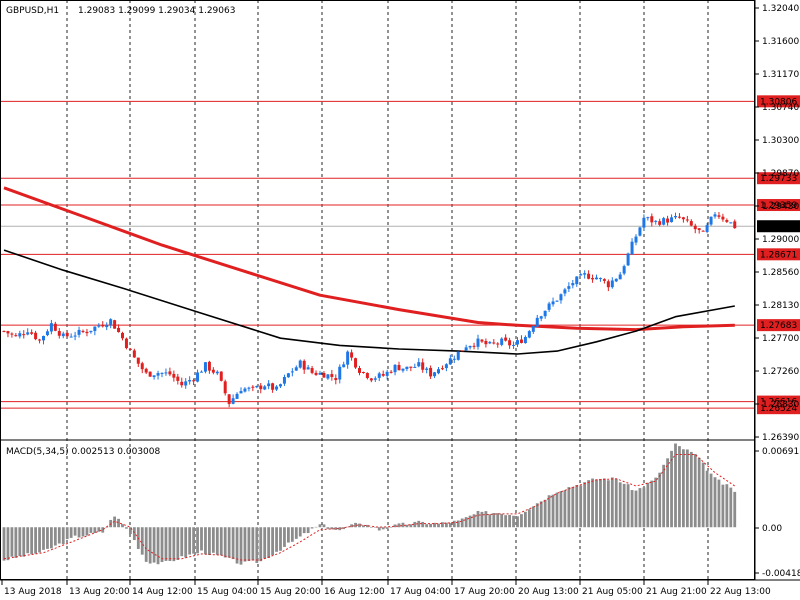  I want to click on current-price-label: 1.29063, so click(778, 227).